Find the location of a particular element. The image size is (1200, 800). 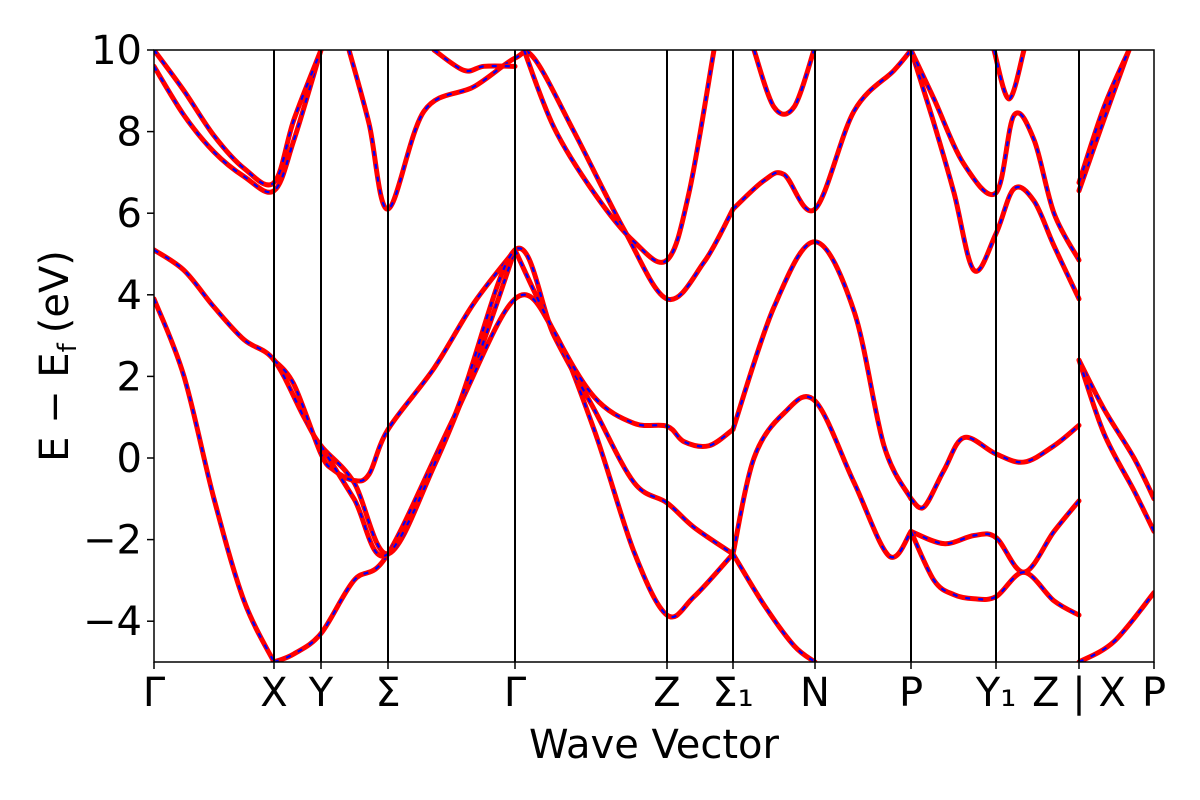

x-tick-label-7: Σ₁ is located at coordinates (732, 693).